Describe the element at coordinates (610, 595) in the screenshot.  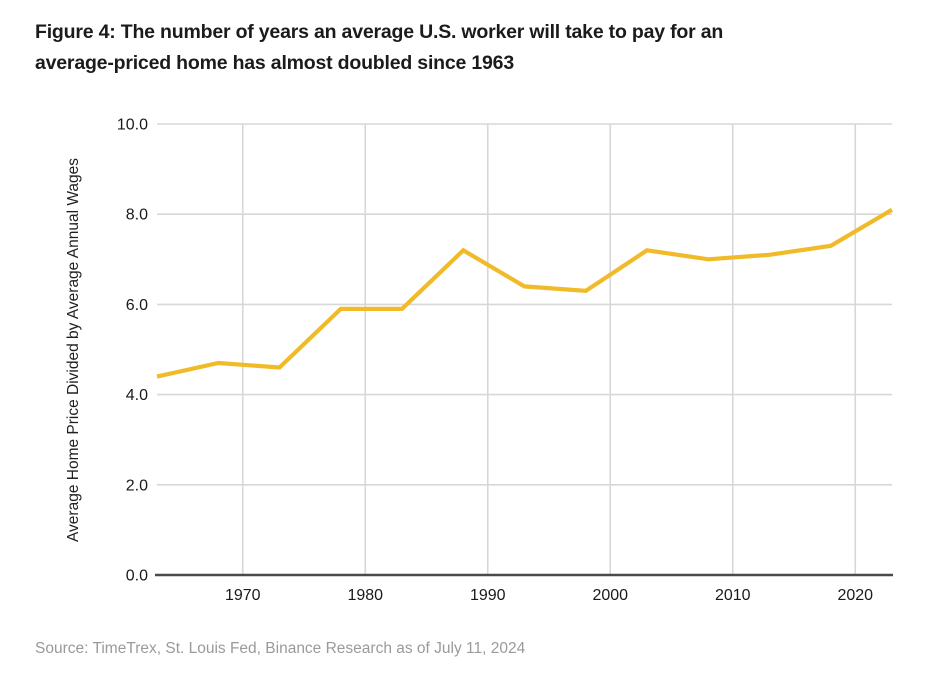
I see `x-tick-label: 2000` at that location.